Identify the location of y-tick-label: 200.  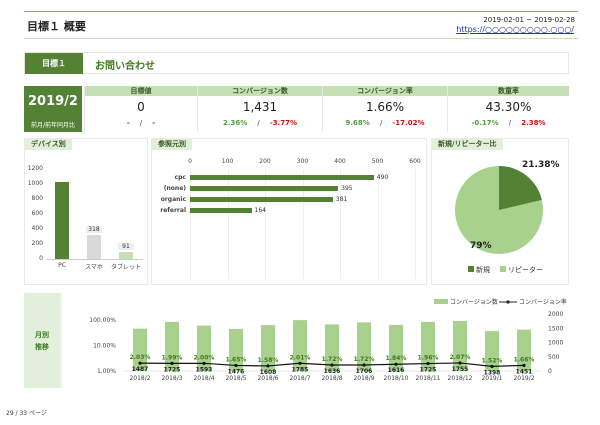
(37, 243).